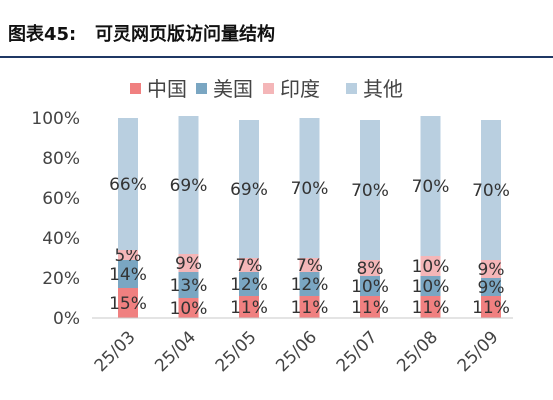 This screenshot has height=400, width=553. What do you see at coordinates (142, 34) in the screenshot?
I see `chart-title: 图表45: 可灵网页版访问量结构` at bounding box center [142, 34].